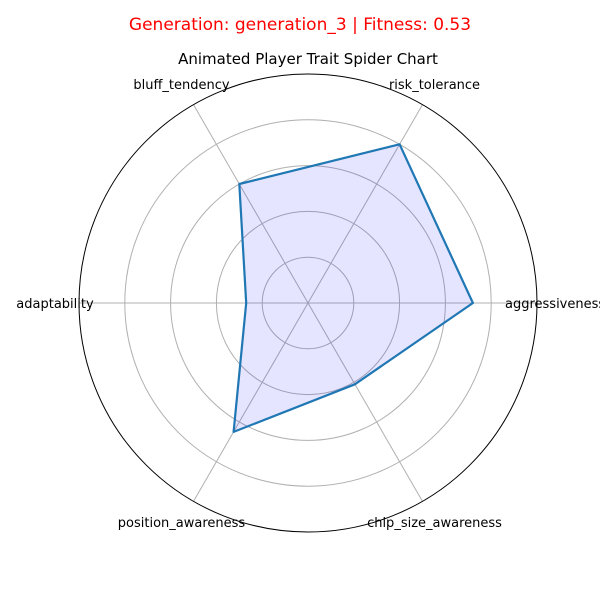 The image size is (600, 604). What do you see at coordinates (552, 304) in the screenshot?
I see `axis-label-aggressiveness: aggressiveness` at bounding box center [552, 304].